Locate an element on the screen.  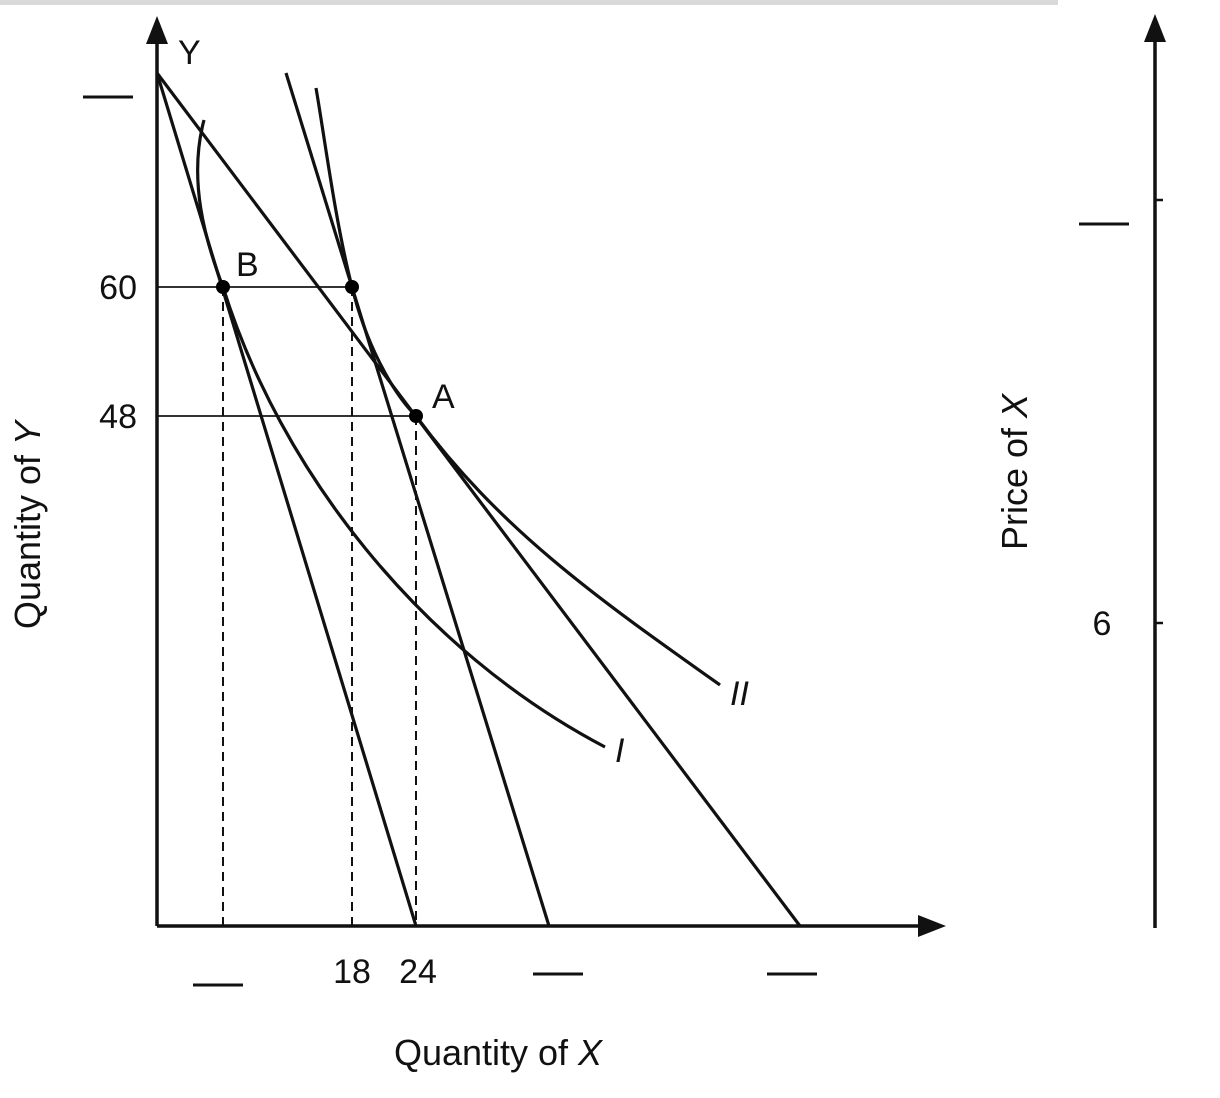
x-axis-title-prefix: Quantity of is located at coordinates (486, 1052).